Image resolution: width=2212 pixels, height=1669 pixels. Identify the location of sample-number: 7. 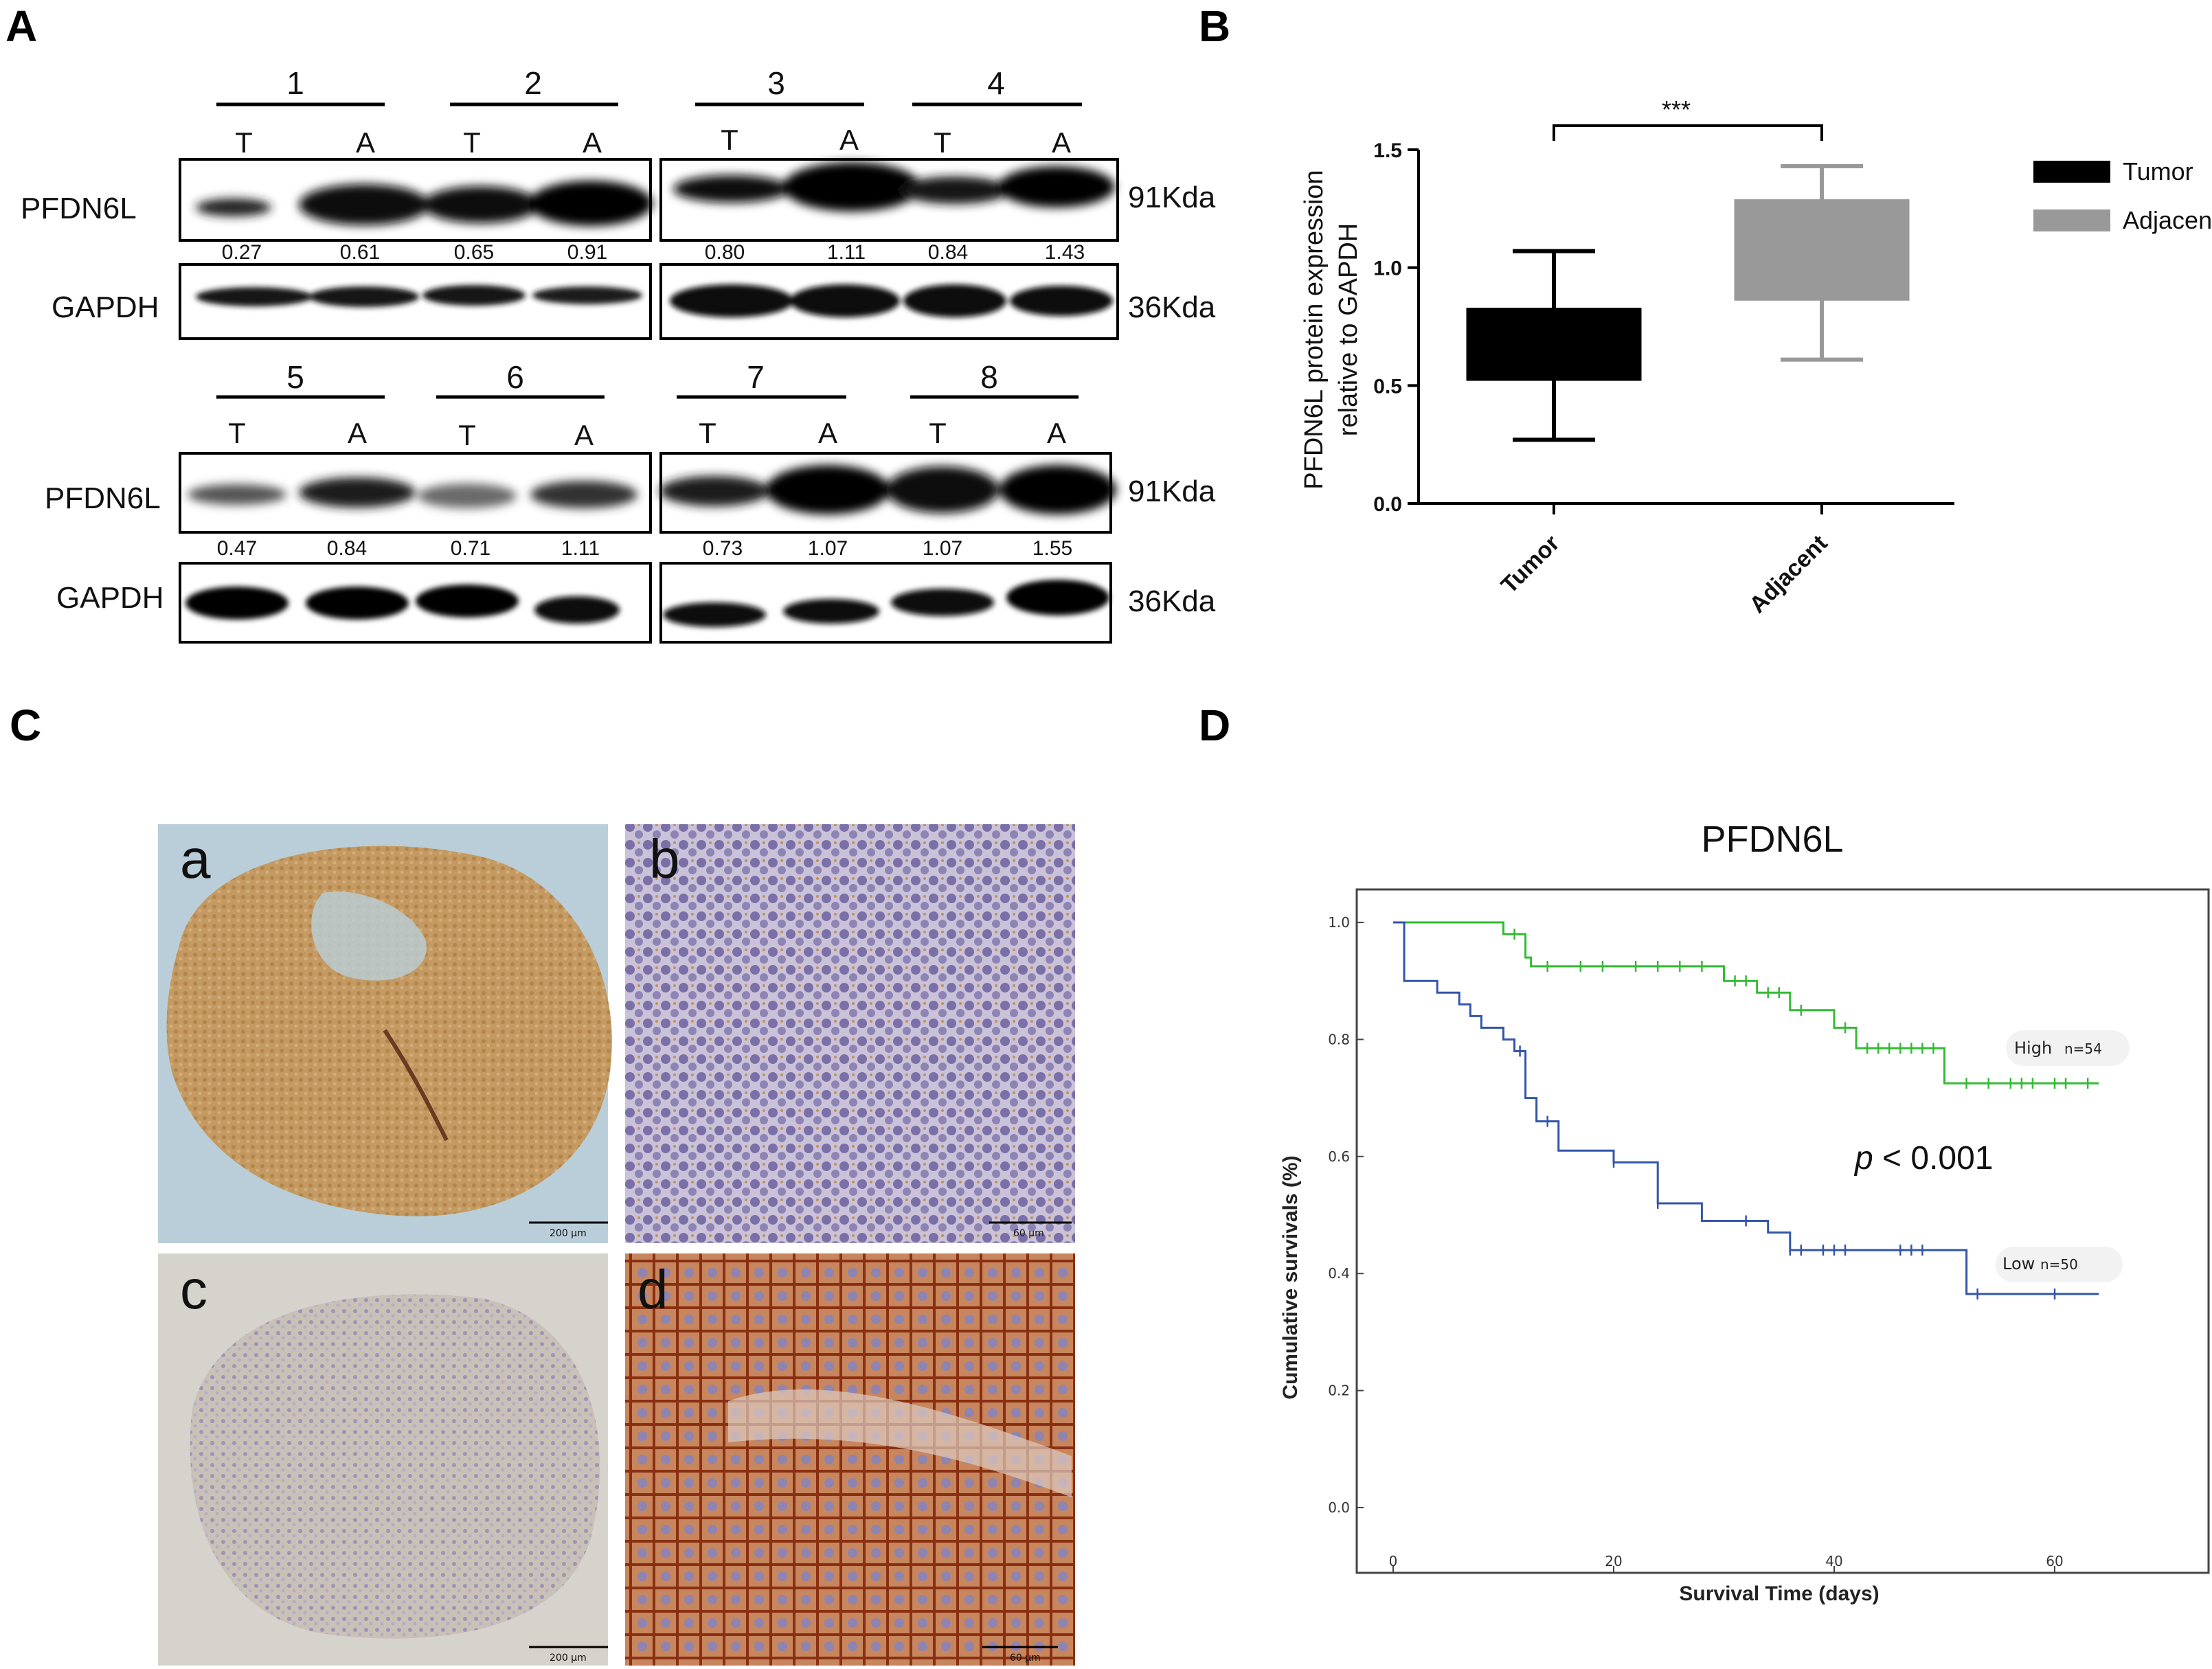
(756, 377).